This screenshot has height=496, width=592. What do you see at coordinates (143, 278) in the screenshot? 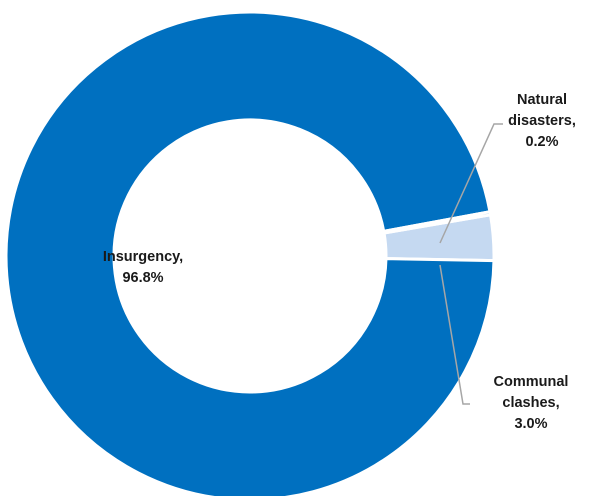
I see `label-insurgency-value: 96.8%` at bounding box center [143, 278].